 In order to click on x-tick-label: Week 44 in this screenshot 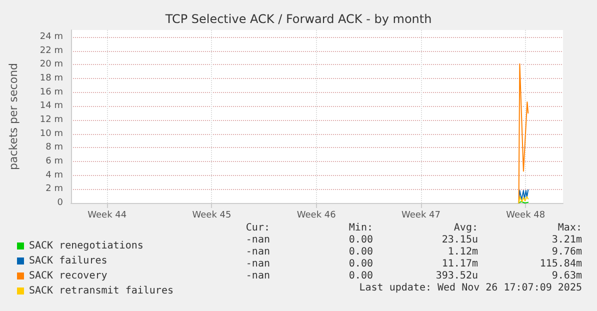, I will do `click(107, 215)`.